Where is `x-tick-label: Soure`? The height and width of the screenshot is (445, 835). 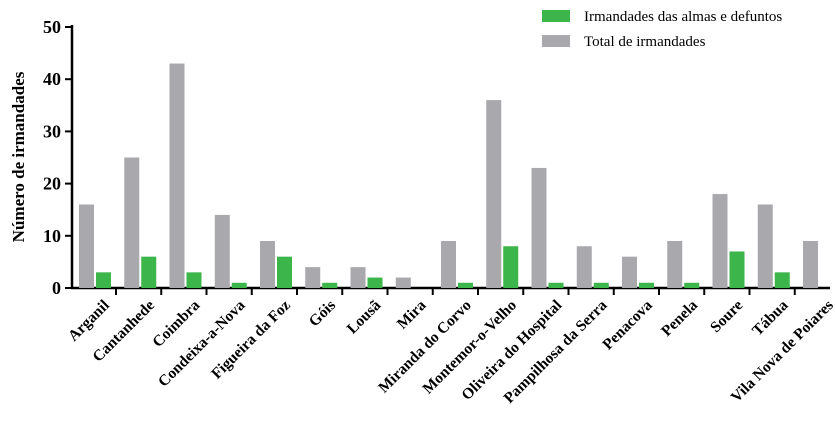 x-tick-label: Soure is located at coordinates (726, 316).